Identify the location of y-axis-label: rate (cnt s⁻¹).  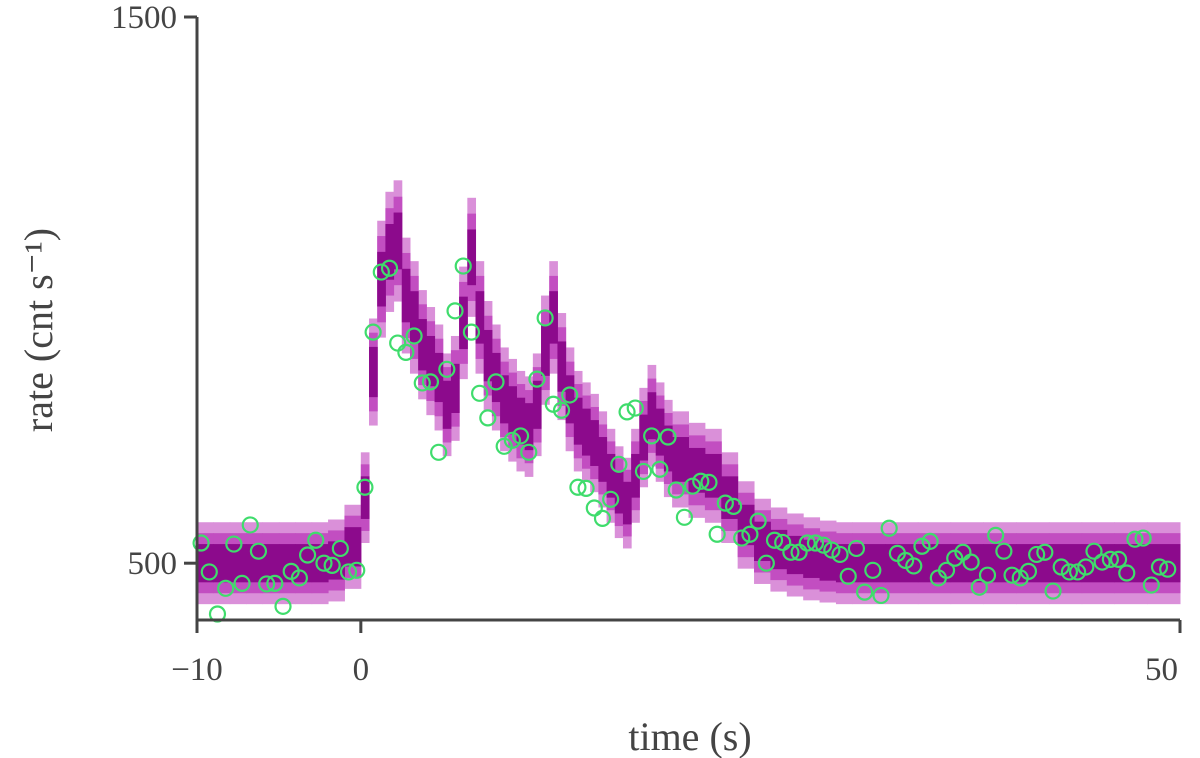
(38, 330).